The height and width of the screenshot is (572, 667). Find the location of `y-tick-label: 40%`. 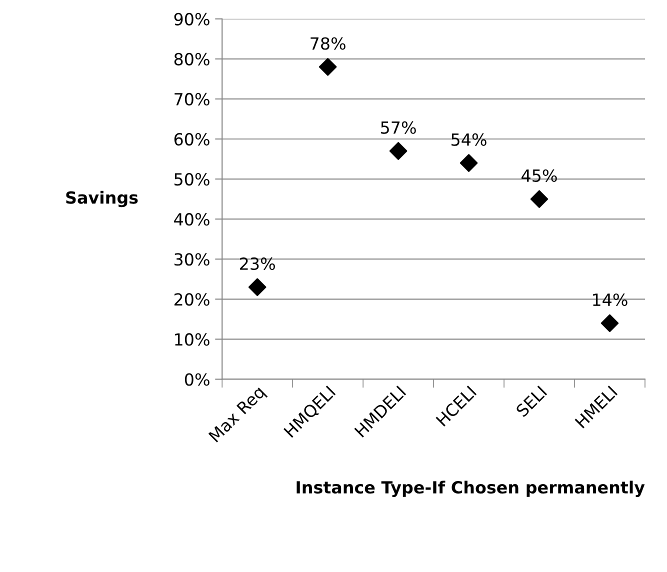

y-tick-label: 40% is located at coordinates (192, 219).